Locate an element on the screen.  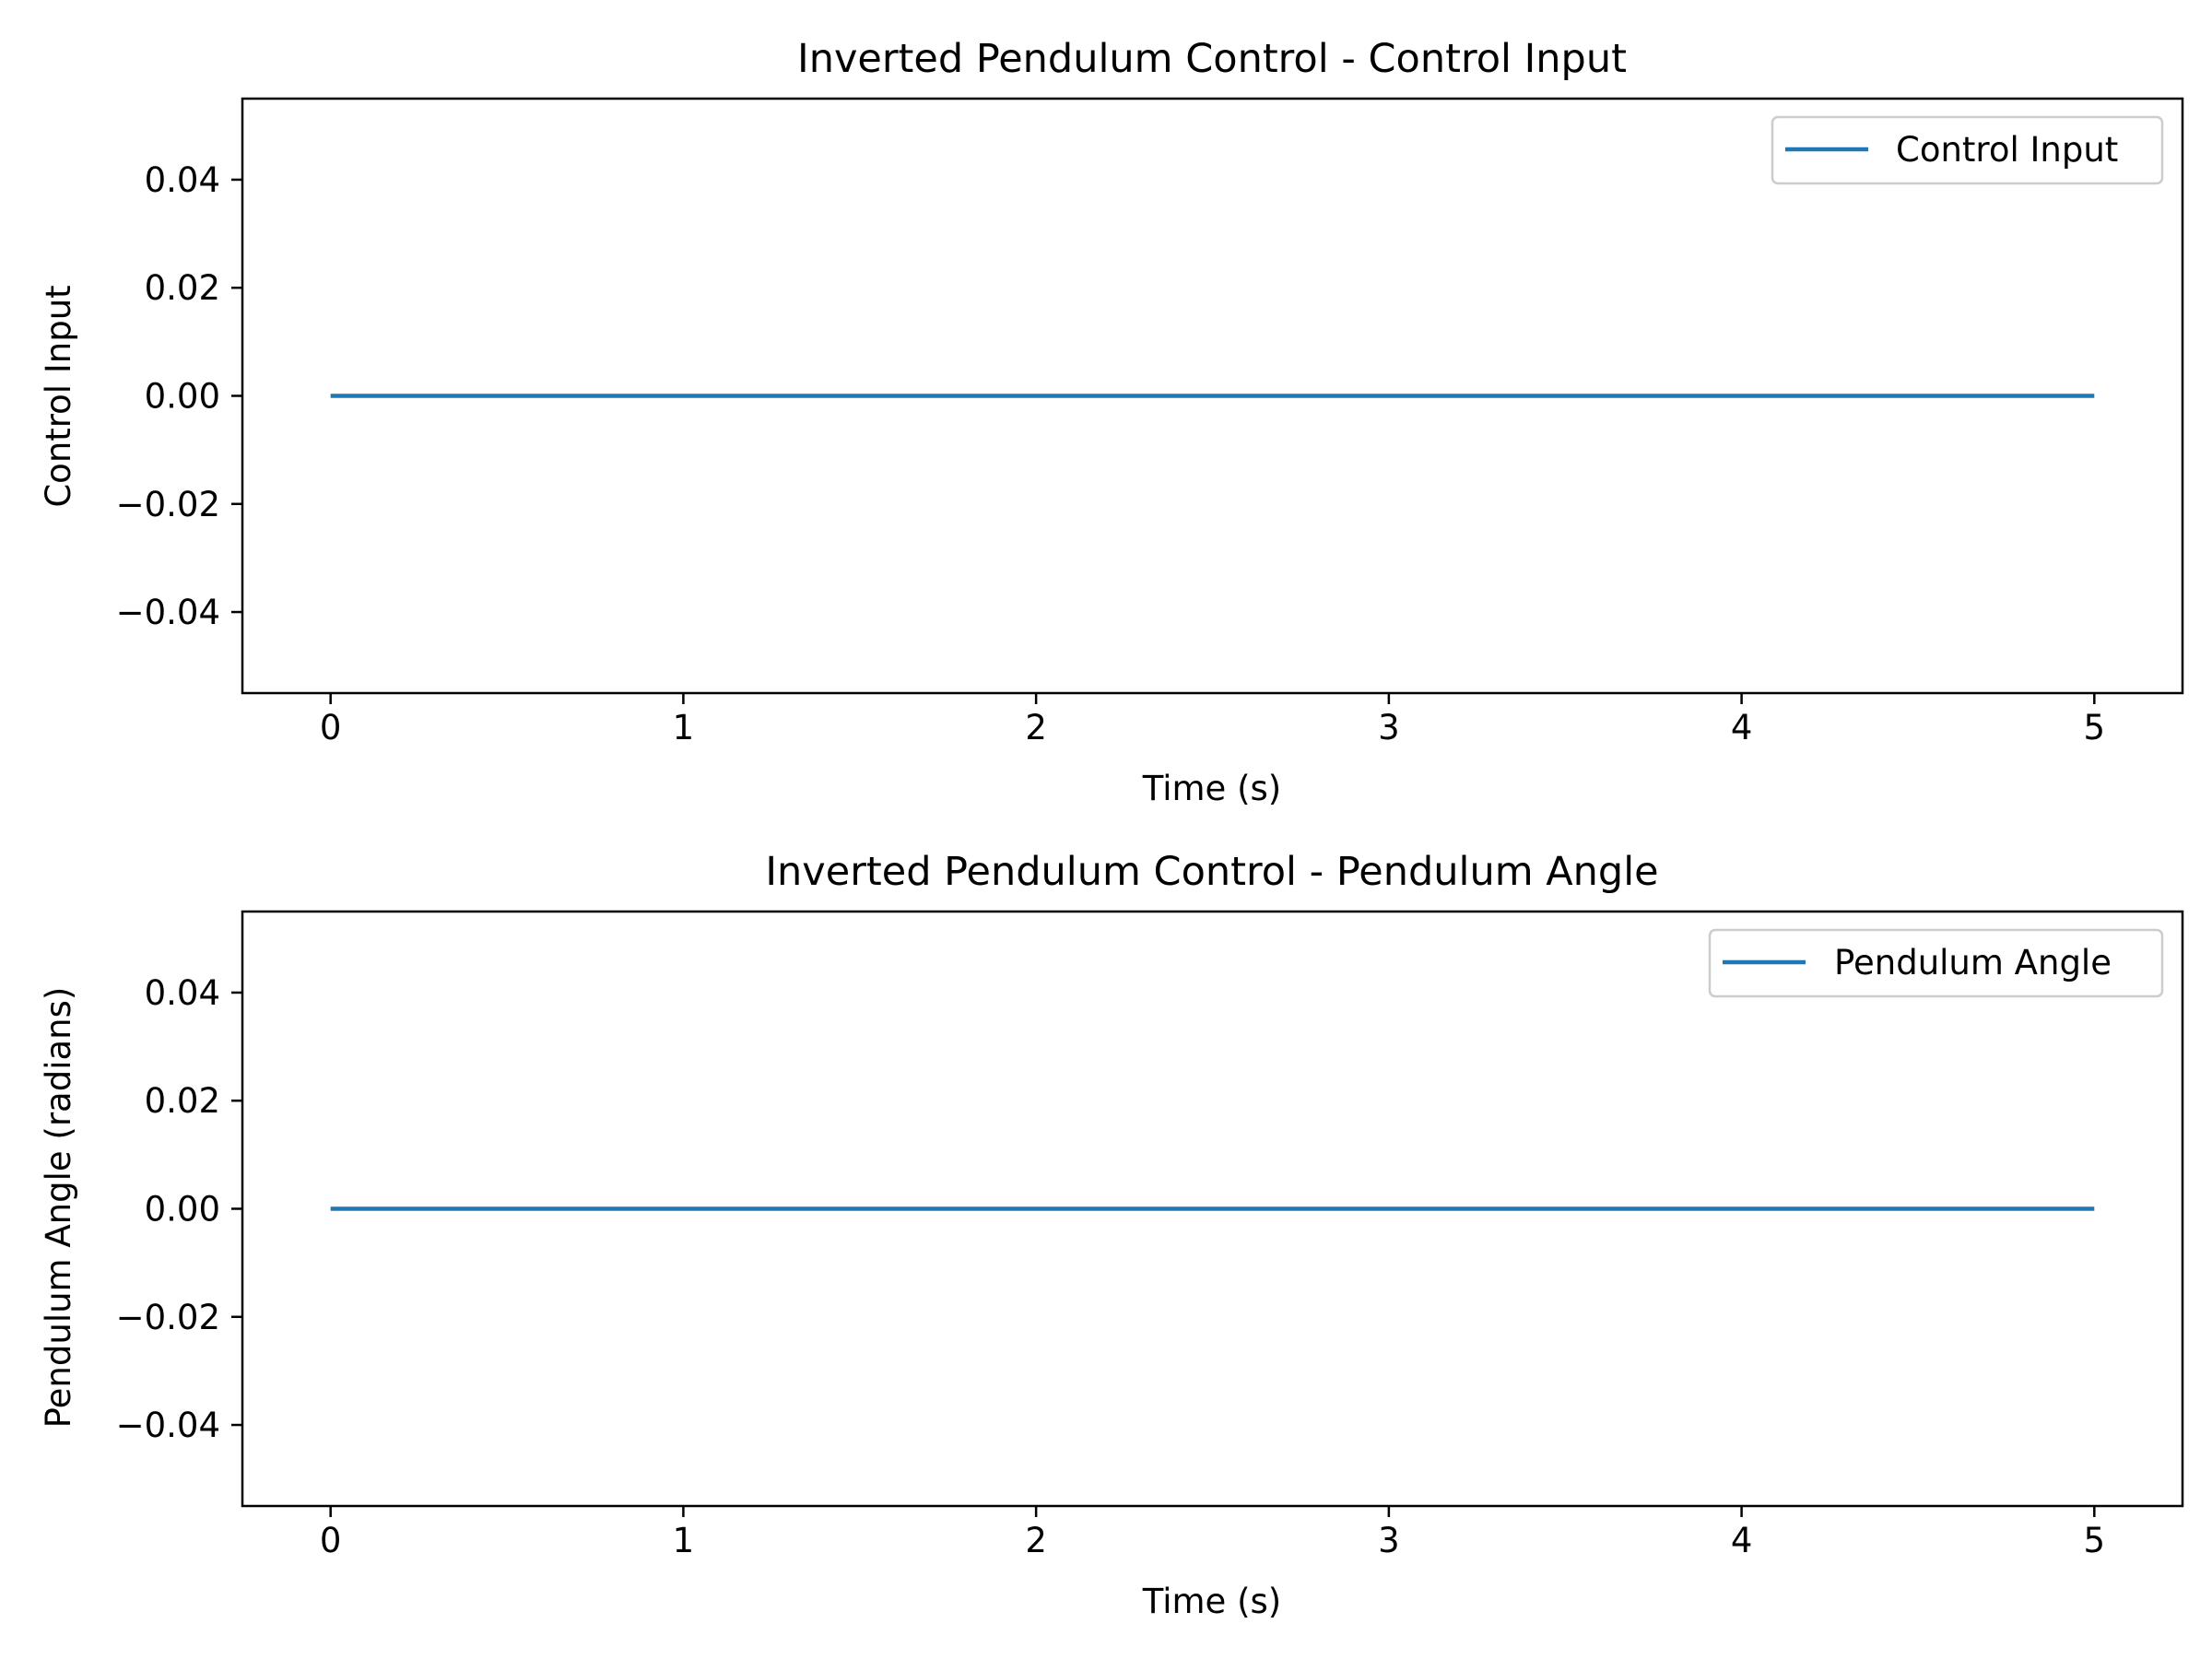
legend: Pendulum Angle is located at coordinates (1936, 963).